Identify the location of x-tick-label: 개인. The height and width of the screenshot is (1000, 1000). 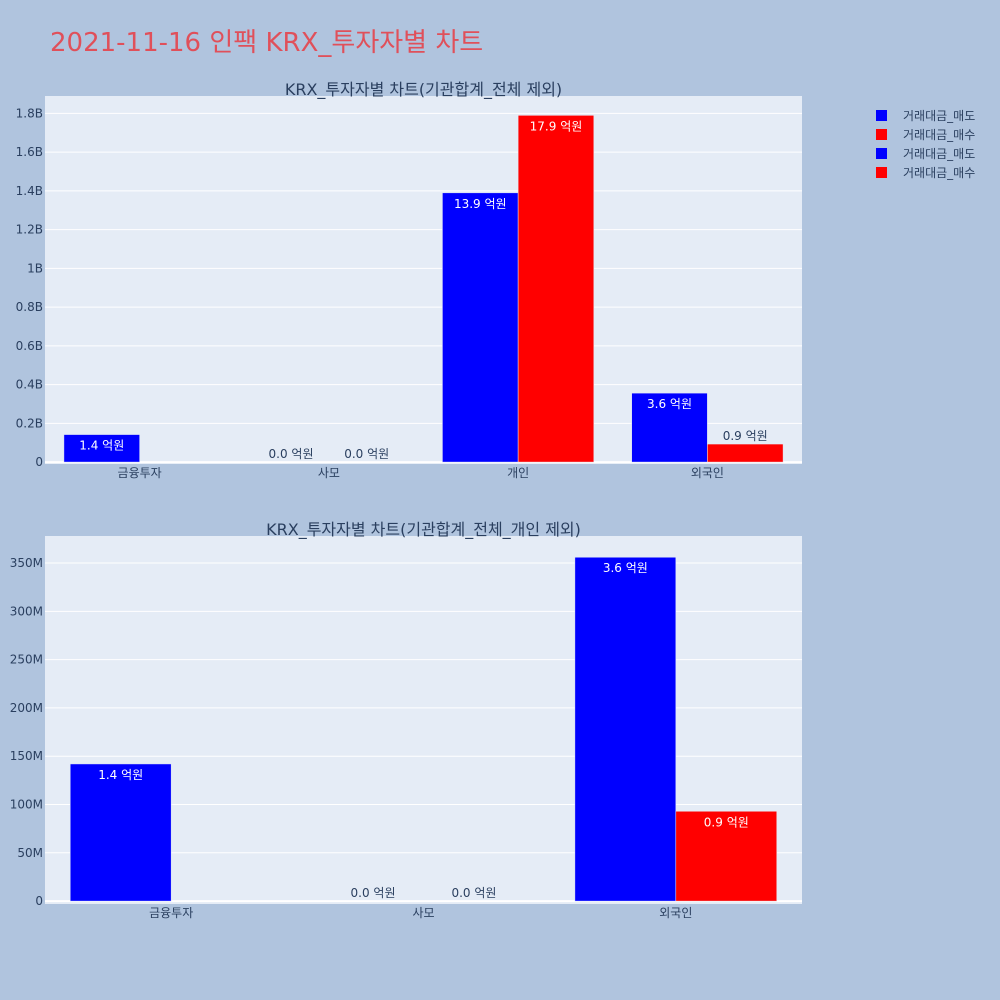
(518, 473).